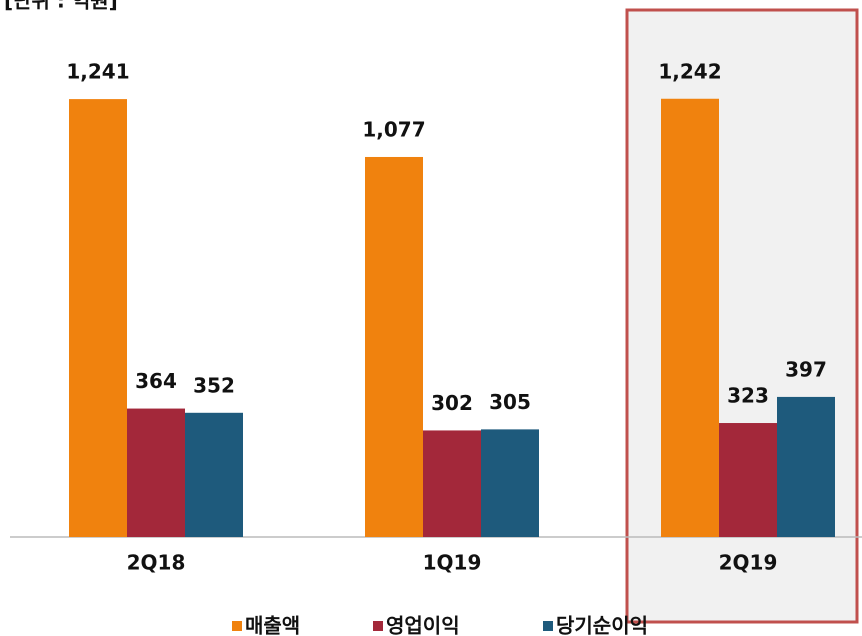 The width and height of the screenshot is (862, 636). What do you see at coordinates (748, 396) in the screenshot?
I see `data-label: 323` at bounding box center [748, 396].